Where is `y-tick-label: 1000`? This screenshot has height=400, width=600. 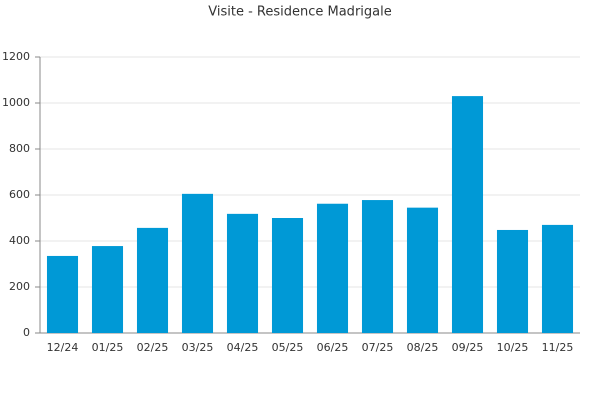
y-tick-label: 1000 is located at coordinates (16, 102).